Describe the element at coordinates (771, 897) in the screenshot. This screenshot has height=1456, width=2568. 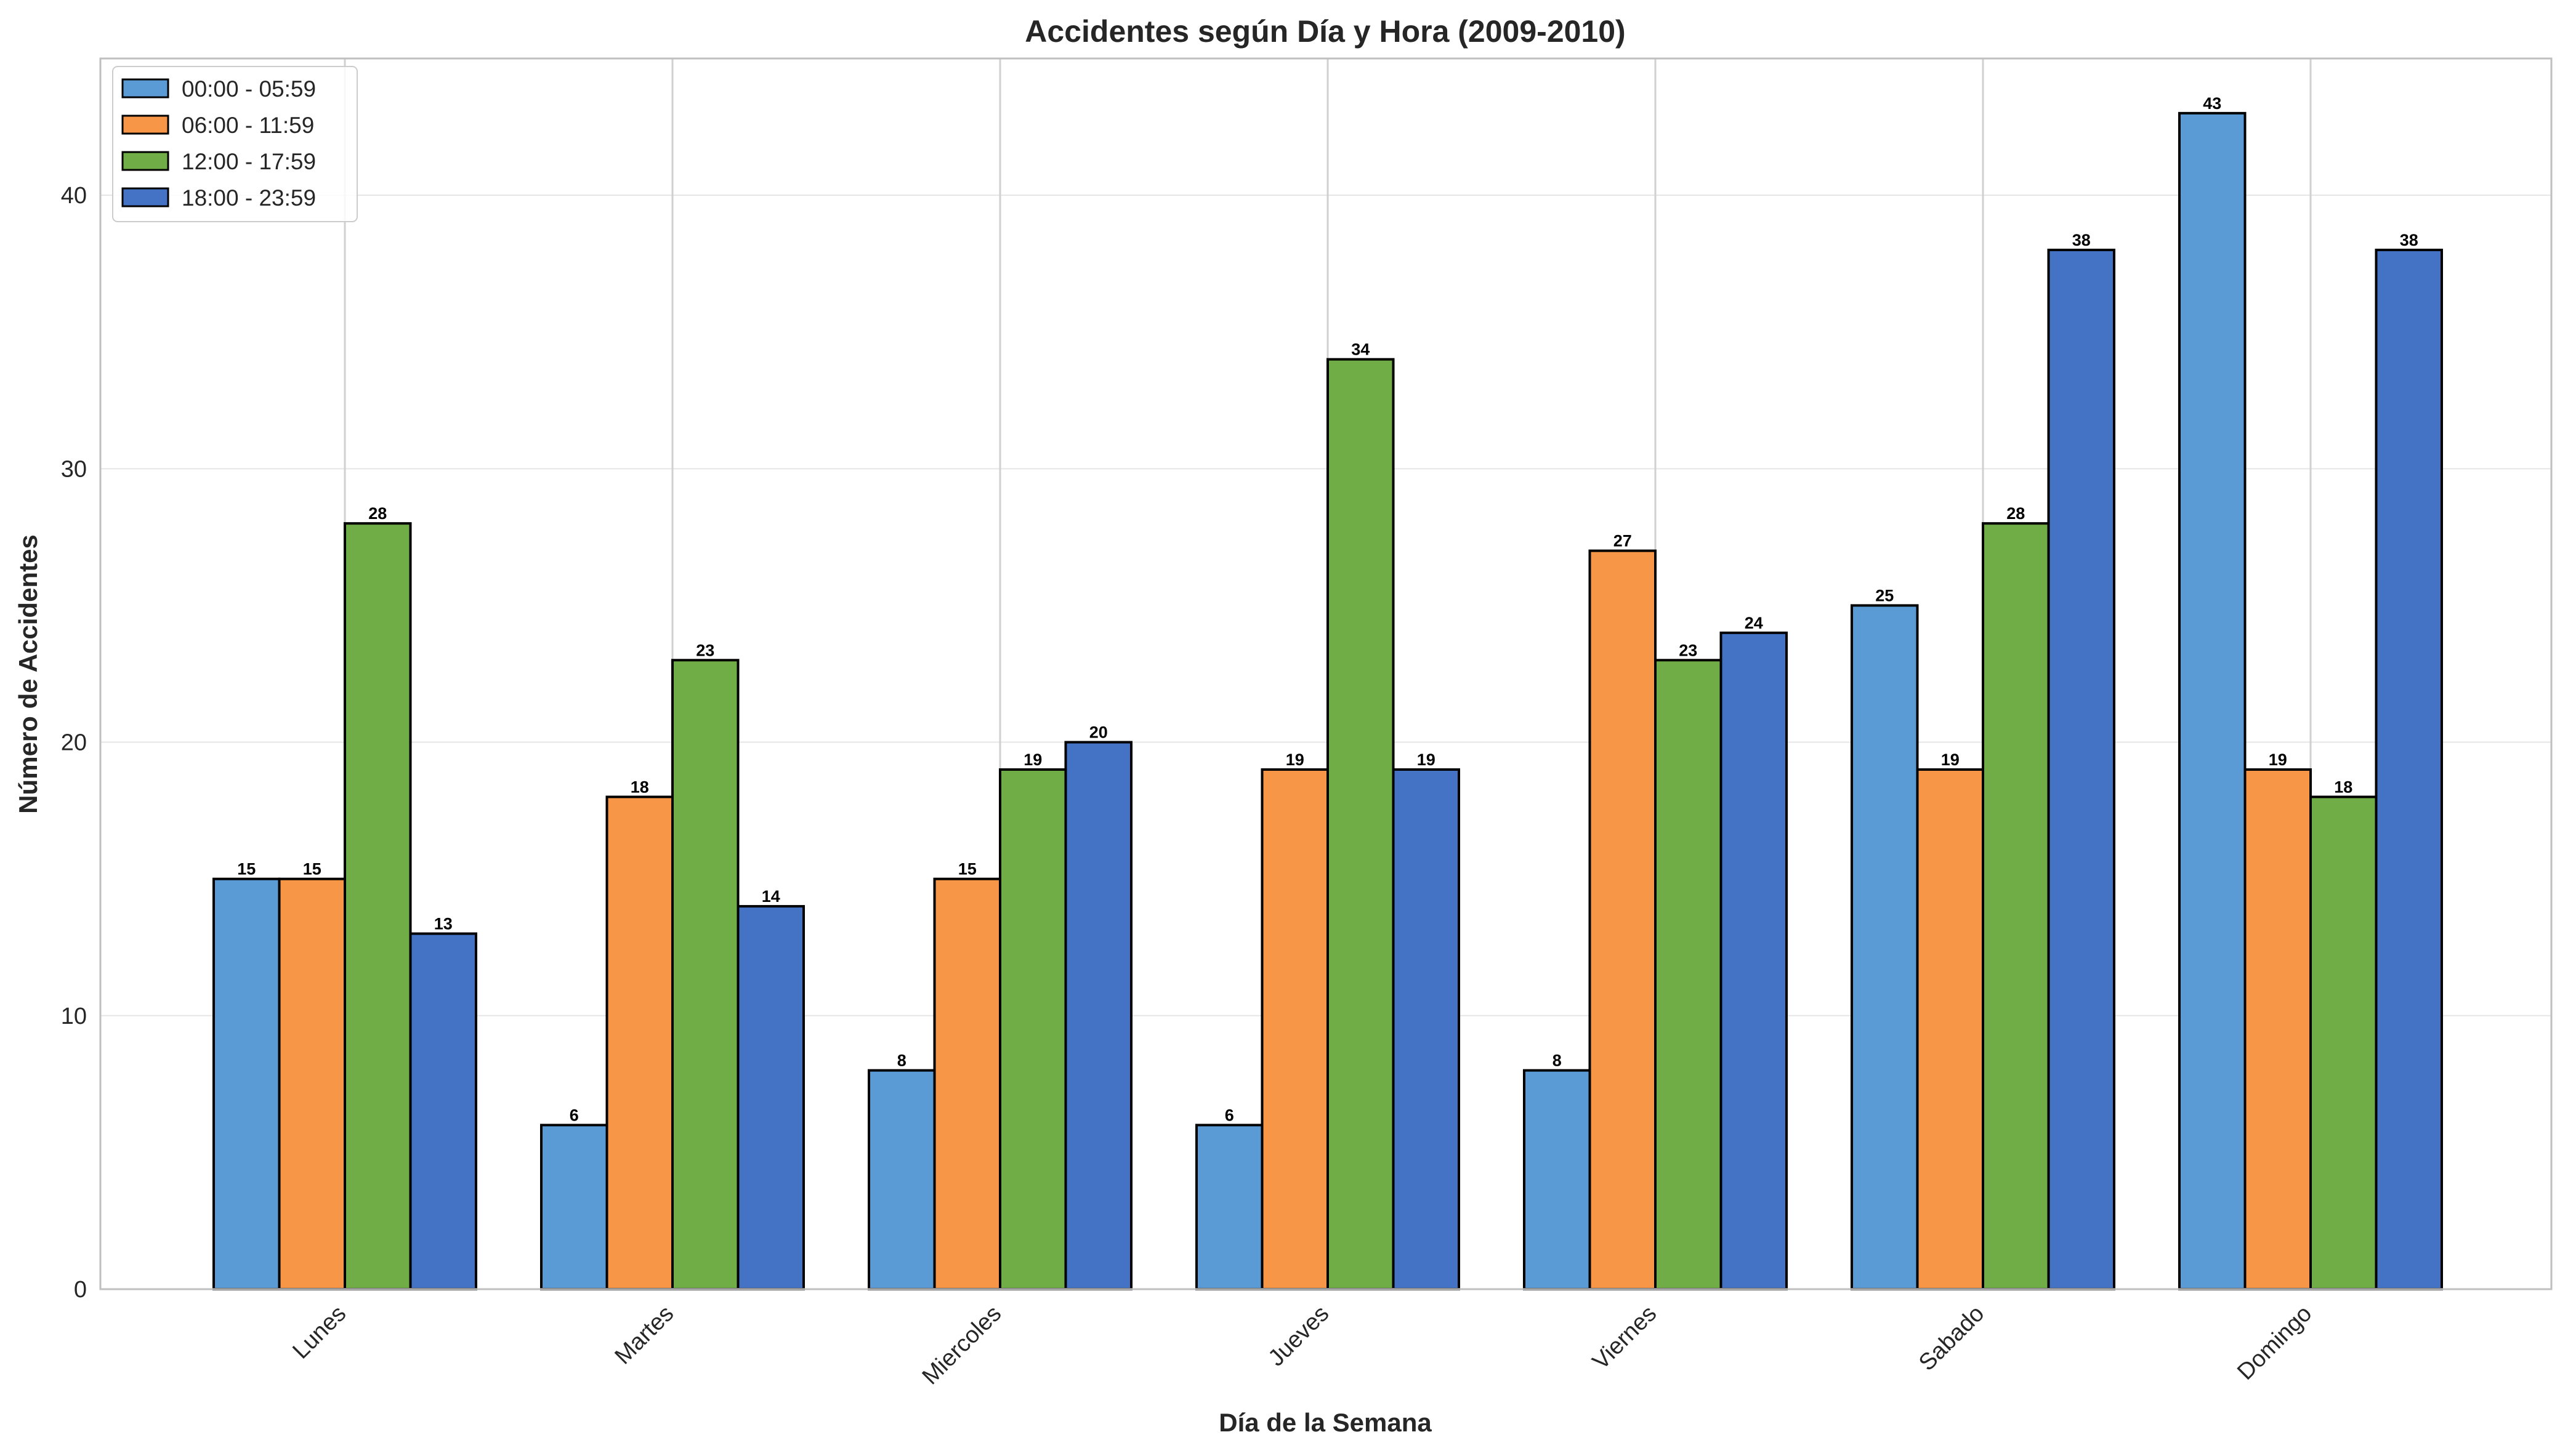
I see `data-label: 14` at that location.